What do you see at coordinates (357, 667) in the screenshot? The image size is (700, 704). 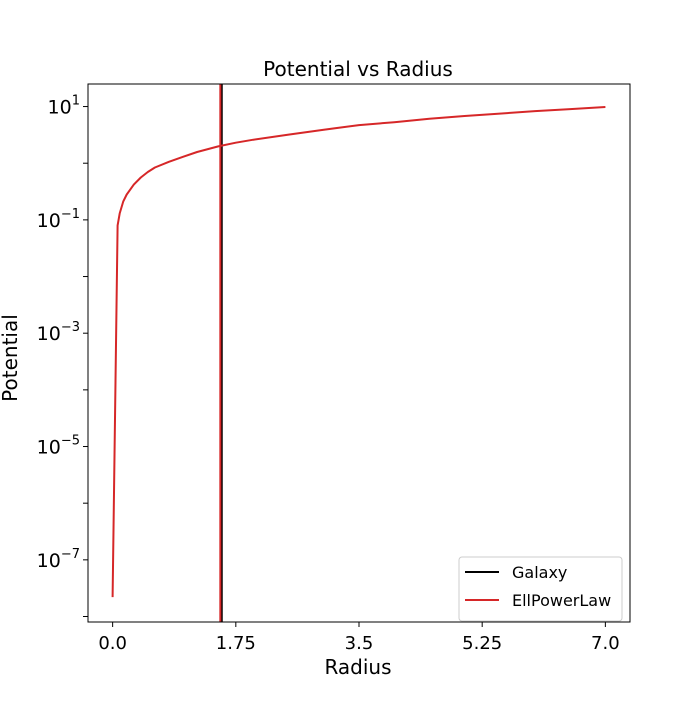 I see `x-axis-label: Radius` at bounding box center [357, 667].